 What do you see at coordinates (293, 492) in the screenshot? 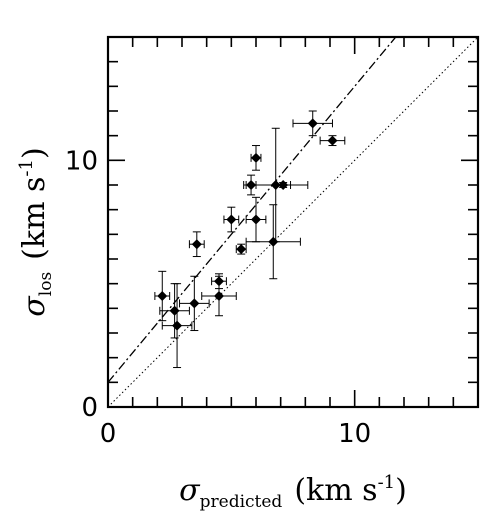
I see `x-axis-label: σpredicted (km s-1)` at bounding box center [293, 492].